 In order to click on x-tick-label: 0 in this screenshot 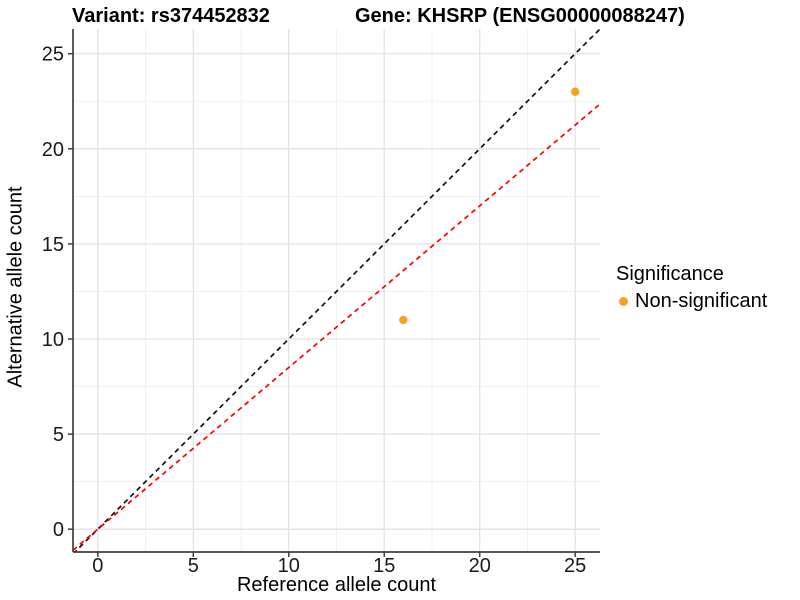, I will do `click(97, 566)`.